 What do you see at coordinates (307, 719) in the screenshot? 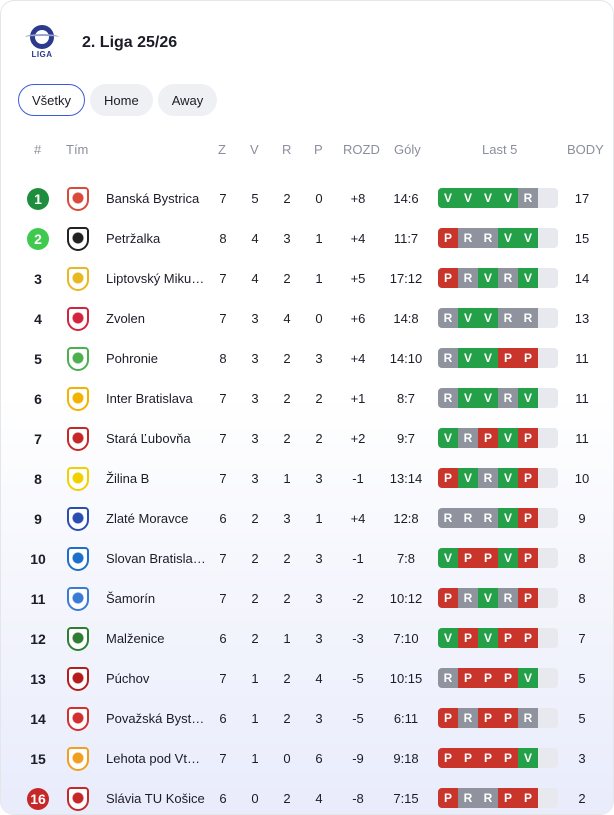
I see `table-row: 14 Považská Bystrica 6 1 2 3 -5 6:11 P R P P R 5` at bounding box center [307, 719].